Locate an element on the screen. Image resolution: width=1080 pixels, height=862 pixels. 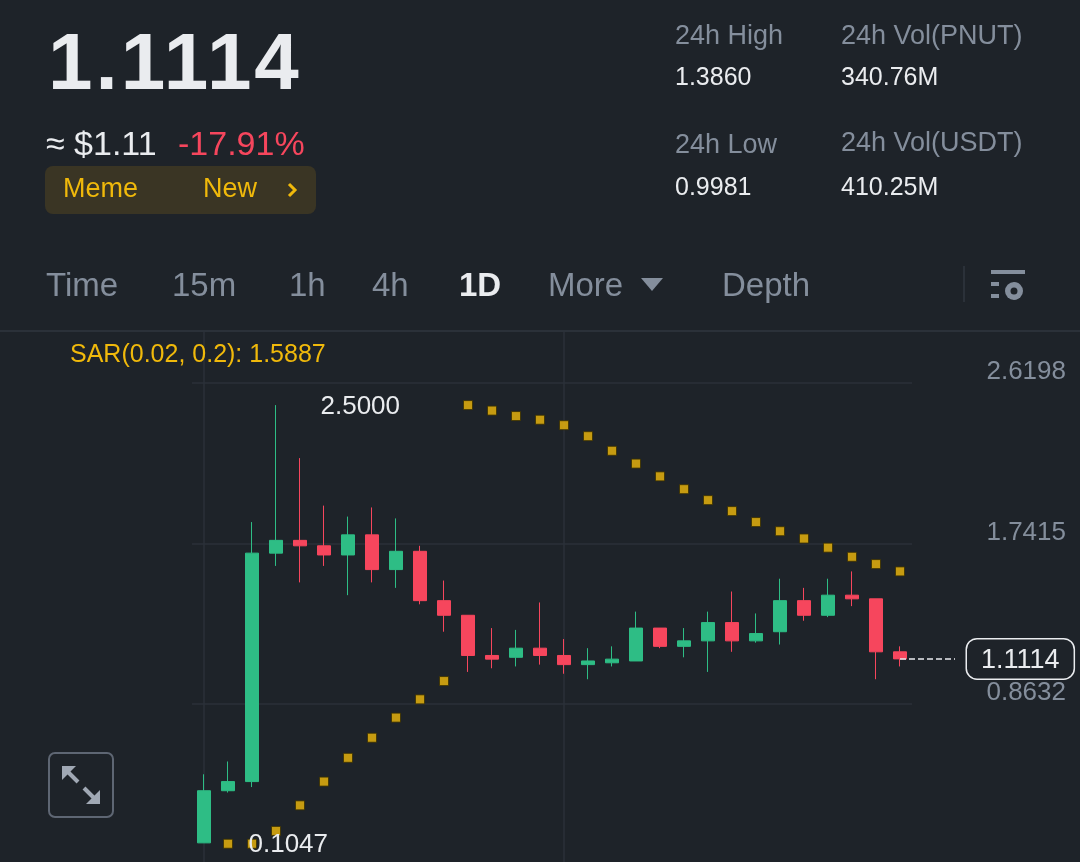
text: 0.9981 is located at coordinates (713, 186).